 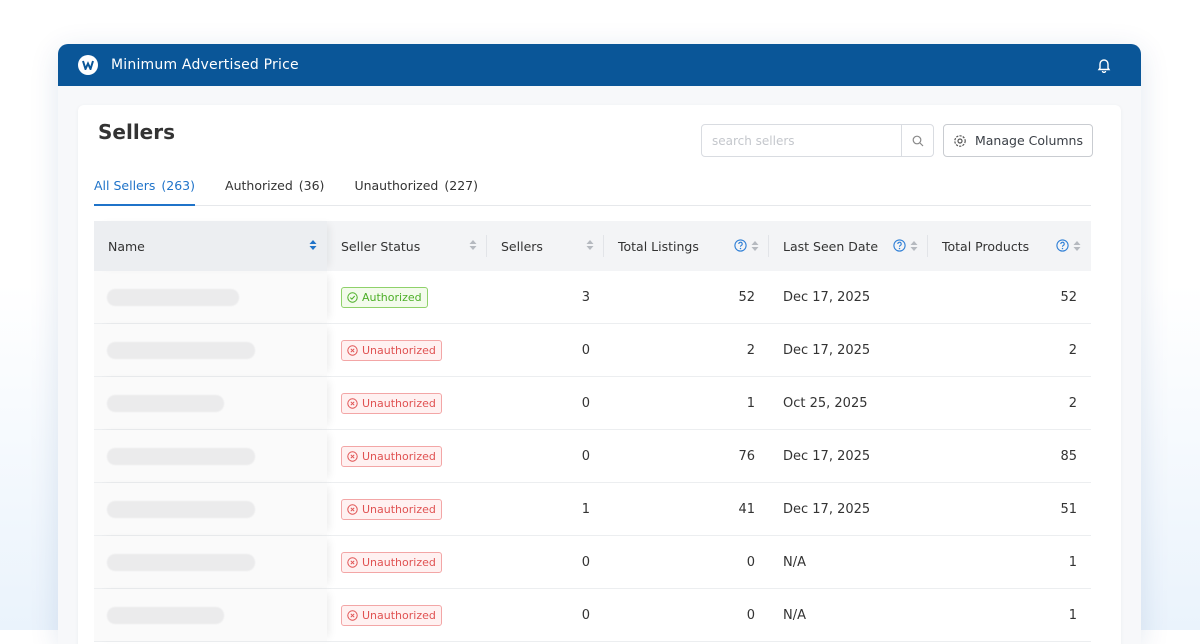 I want to click on top-bar: Minimum Advertised Price, so click(x=599, y=65).